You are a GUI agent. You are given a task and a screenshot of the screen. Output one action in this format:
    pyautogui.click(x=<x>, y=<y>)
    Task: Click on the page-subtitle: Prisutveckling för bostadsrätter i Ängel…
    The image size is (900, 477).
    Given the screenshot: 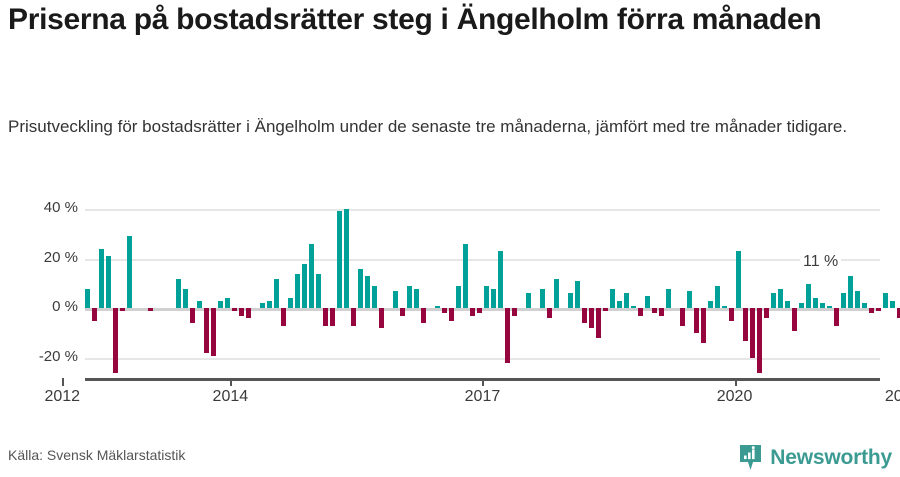 What is the action you would take?
    pyautogui.click(x=428, y=126)
    